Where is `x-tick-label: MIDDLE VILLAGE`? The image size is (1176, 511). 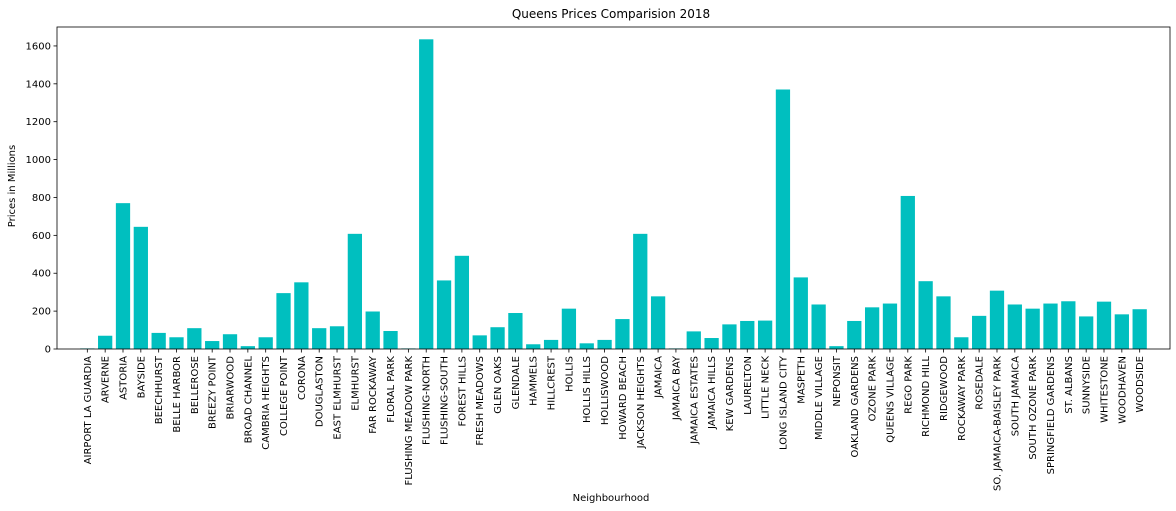
x-tick-label: MIDDLE VILLAGE is located at coordinates (819, 398).